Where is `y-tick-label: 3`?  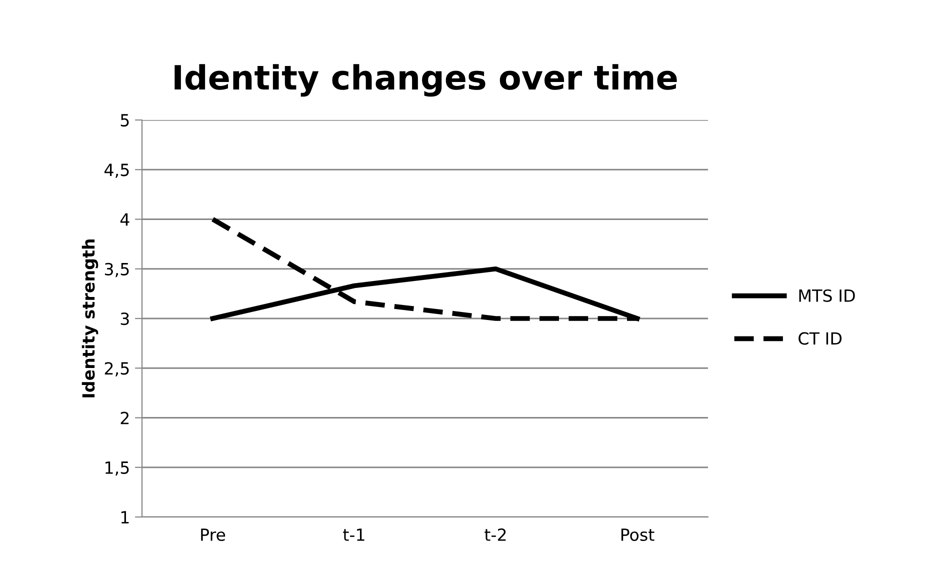 y-tick-label: 3 is located at coordinates (124, 319).